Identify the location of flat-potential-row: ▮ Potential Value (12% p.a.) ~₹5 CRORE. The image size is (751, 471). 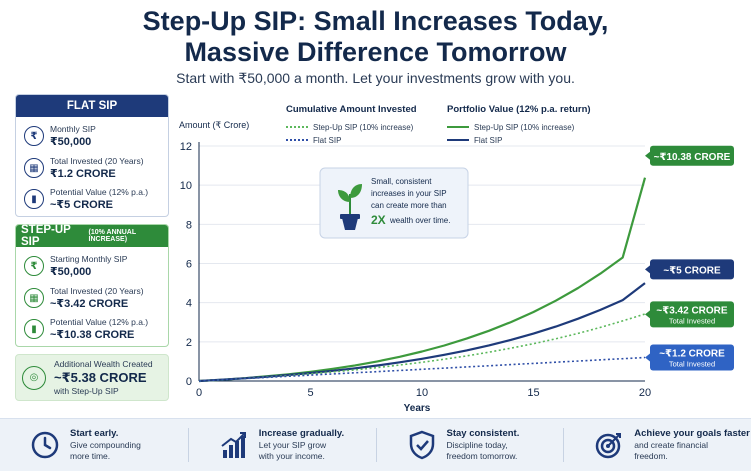
(86, 199).